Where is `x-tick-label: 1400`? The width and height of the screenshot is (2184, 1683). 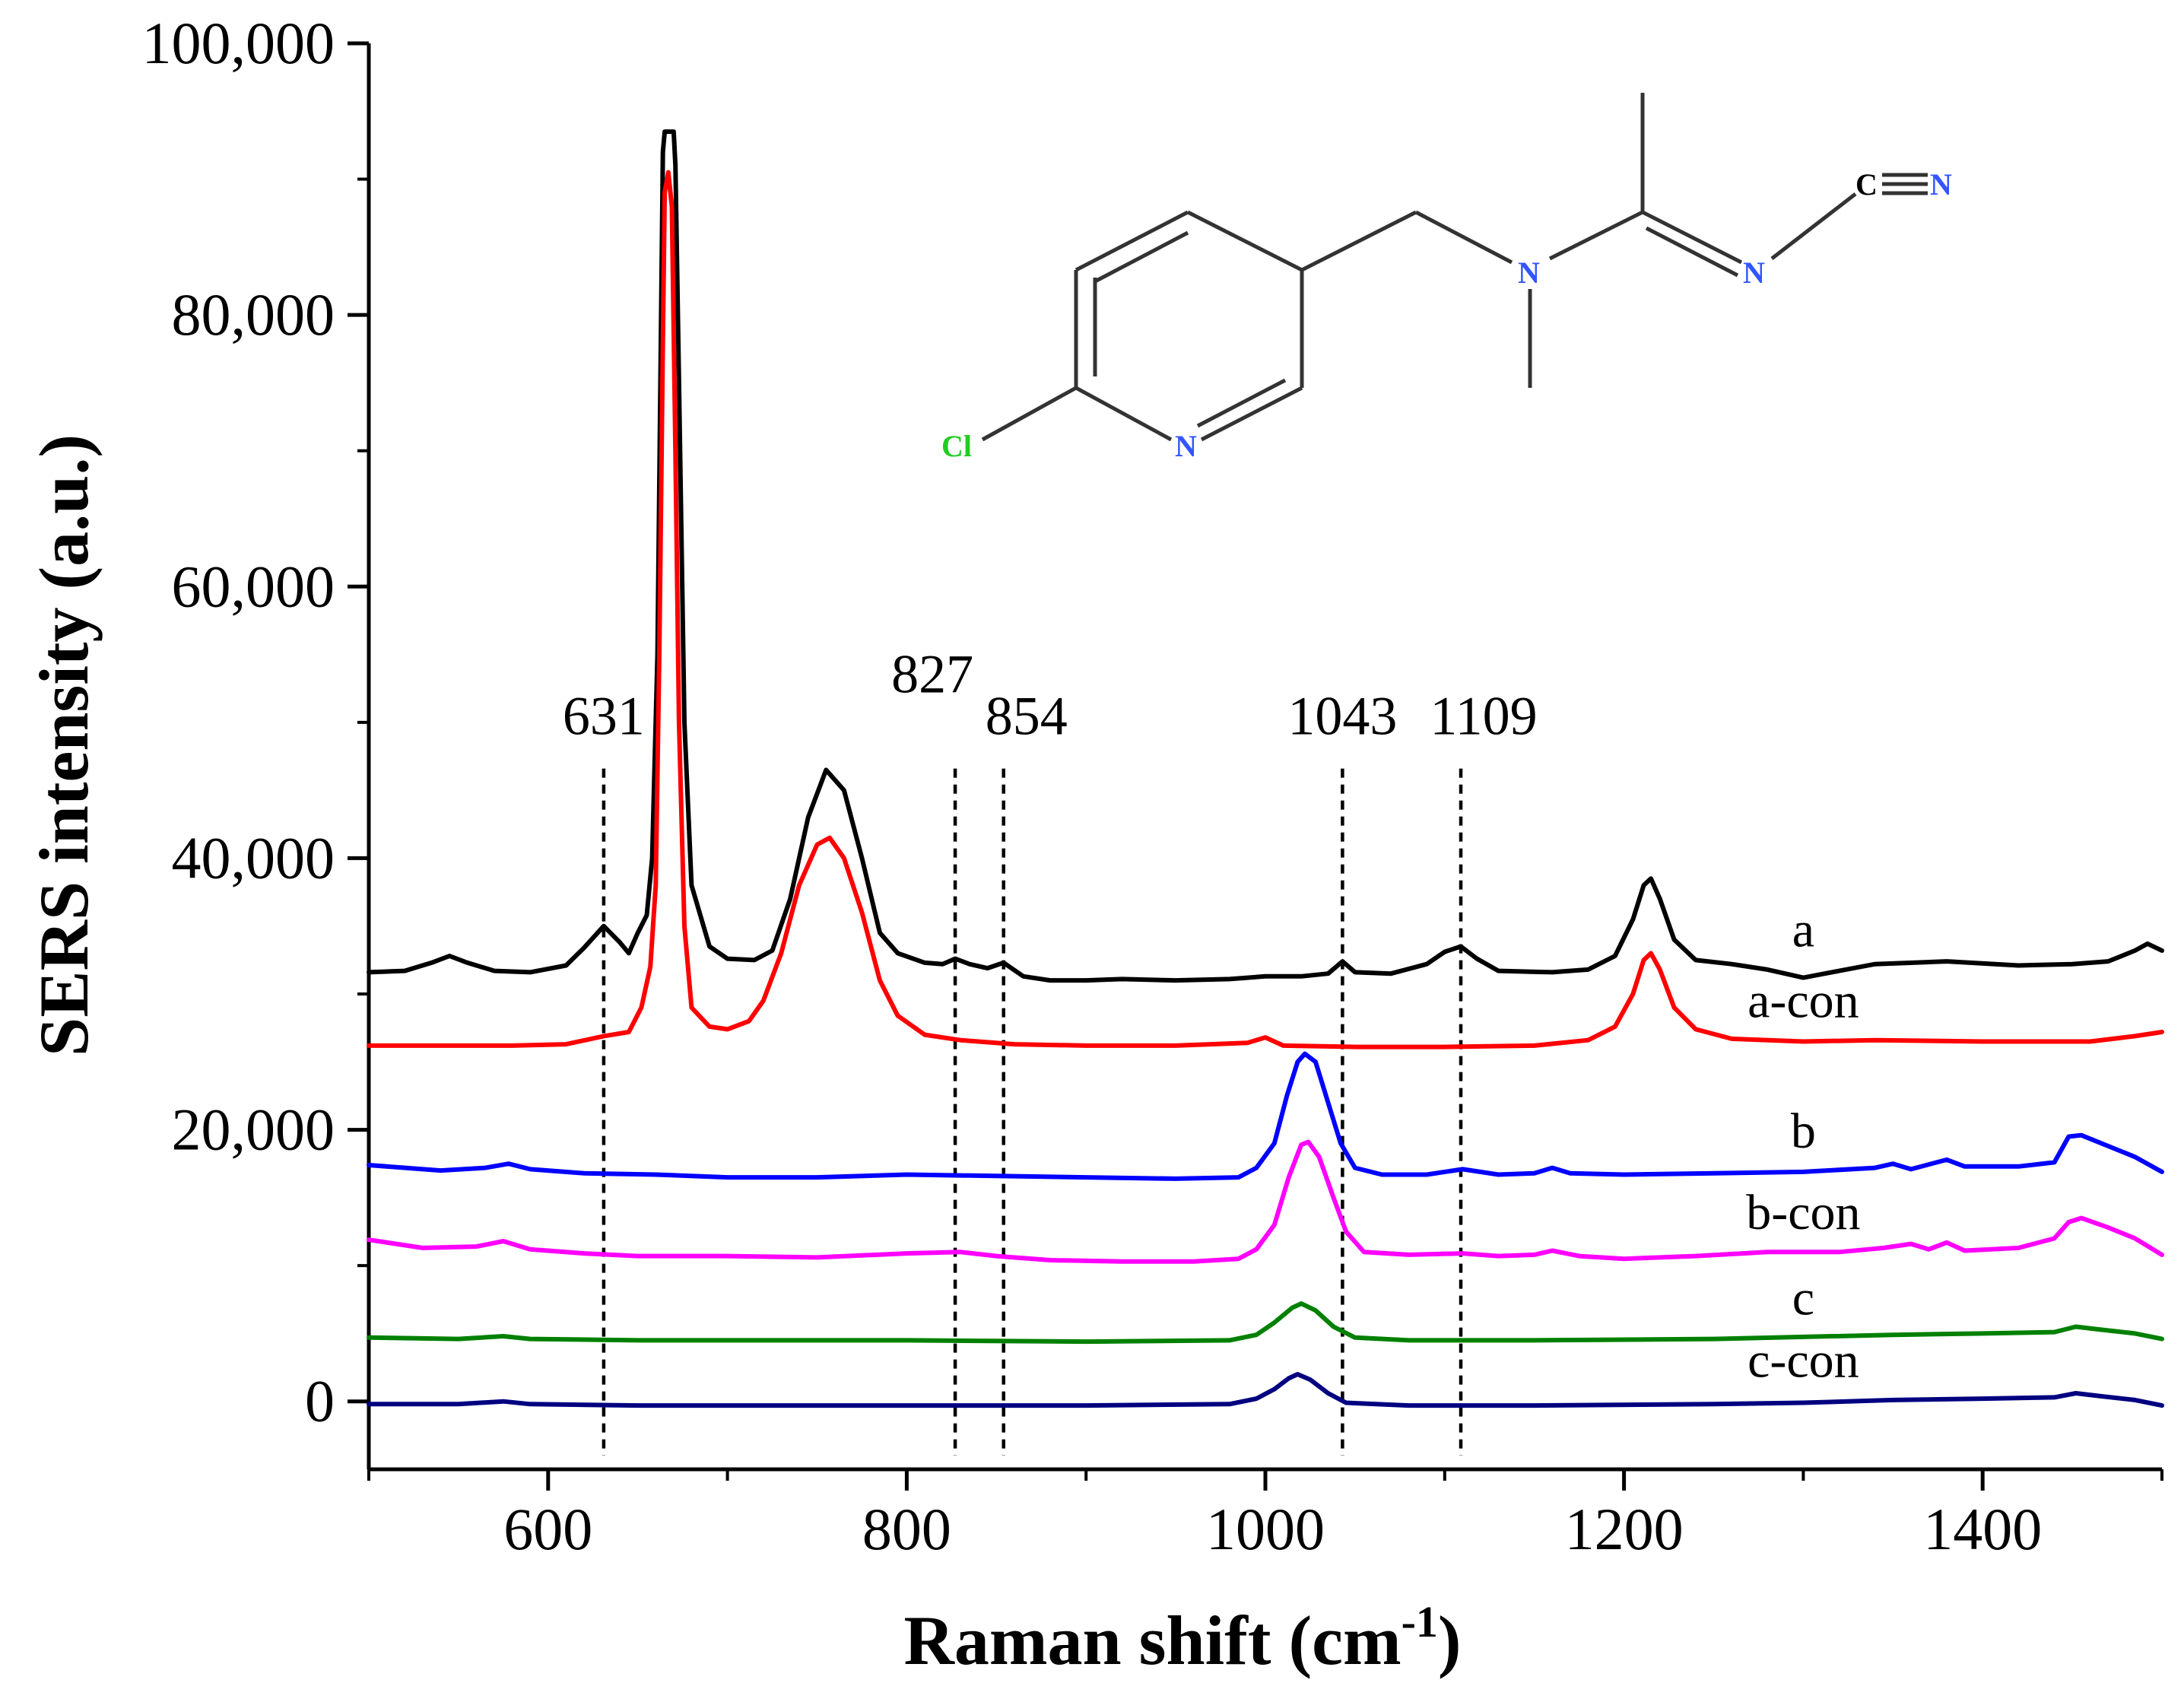
x-tick-label: 1400 is located at coordinates (1982, 1529).